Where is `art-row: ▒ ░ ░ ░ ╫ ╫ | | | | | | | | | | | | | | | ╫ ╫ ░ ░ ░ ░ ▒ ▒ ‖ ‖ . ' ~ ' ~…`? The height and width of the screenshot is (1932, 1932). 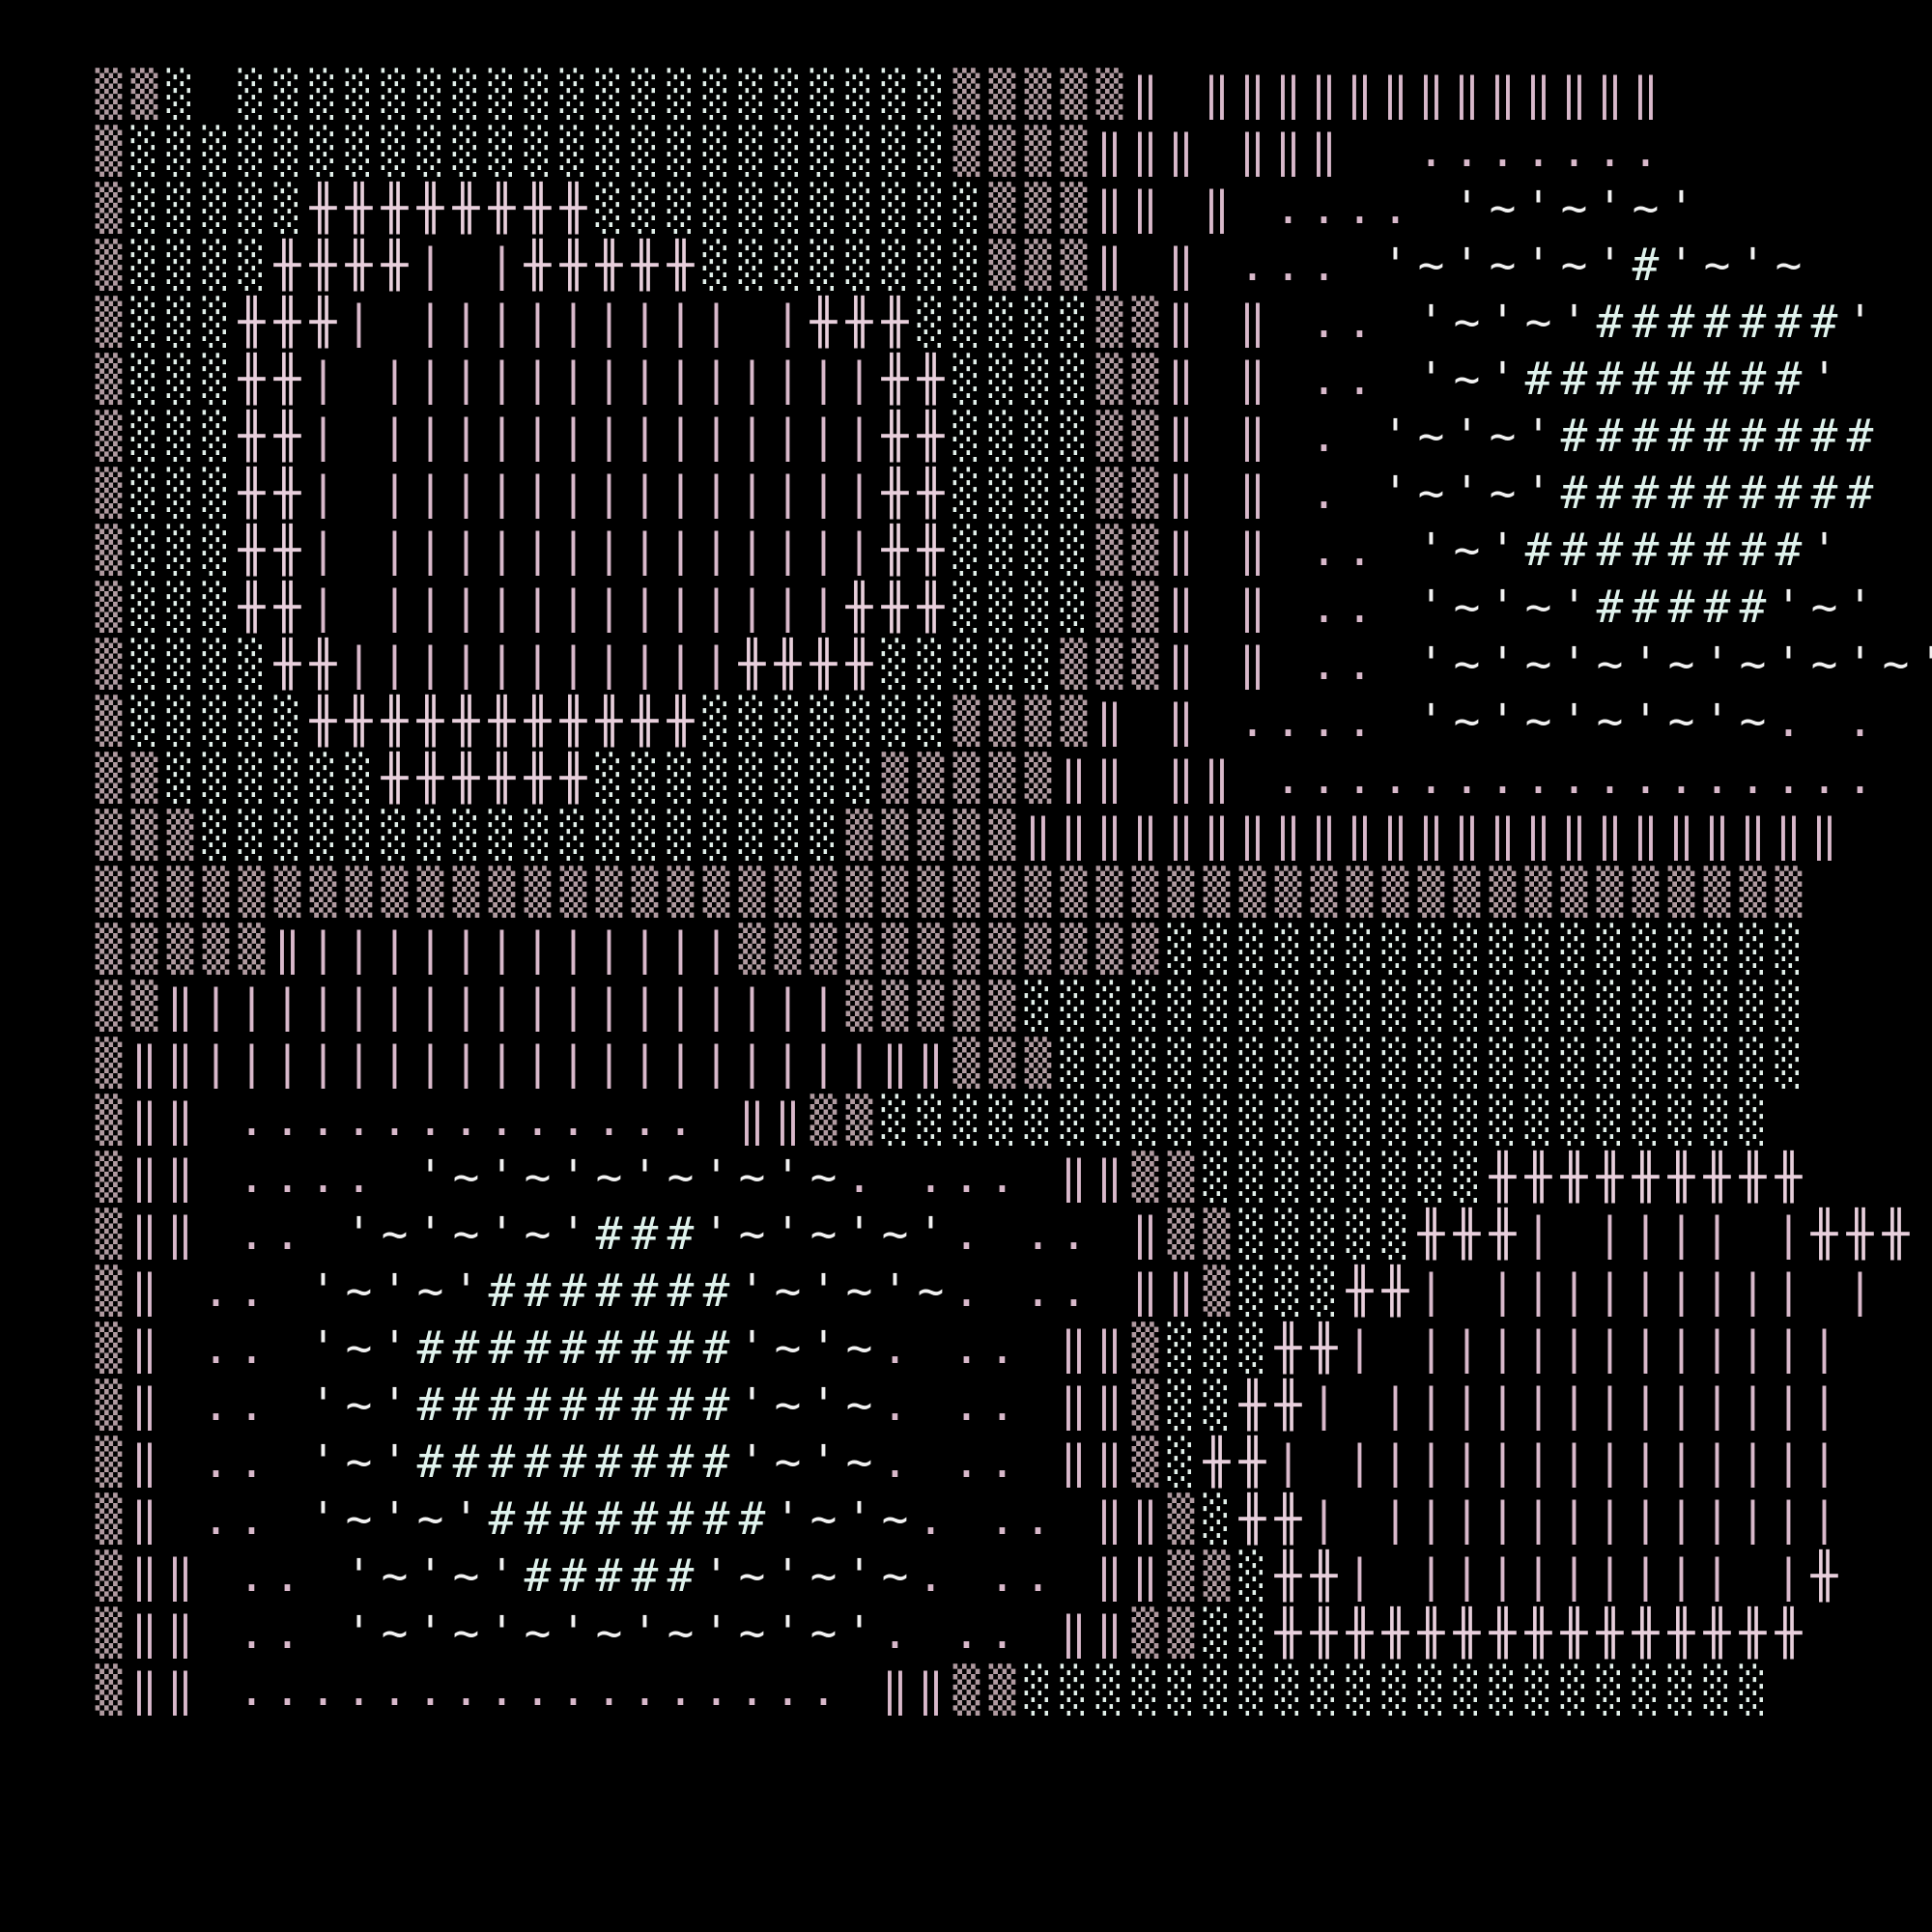
art-row: ▒ ░ ░ ░ ╫ ╫ | | | | | | | | | | | | | | | ╫ ╫ ░ ░ ░ ░ ▒ ▒ ‖ ‖ . ' ~ ' ~… is located at coordinates (1011, 436).